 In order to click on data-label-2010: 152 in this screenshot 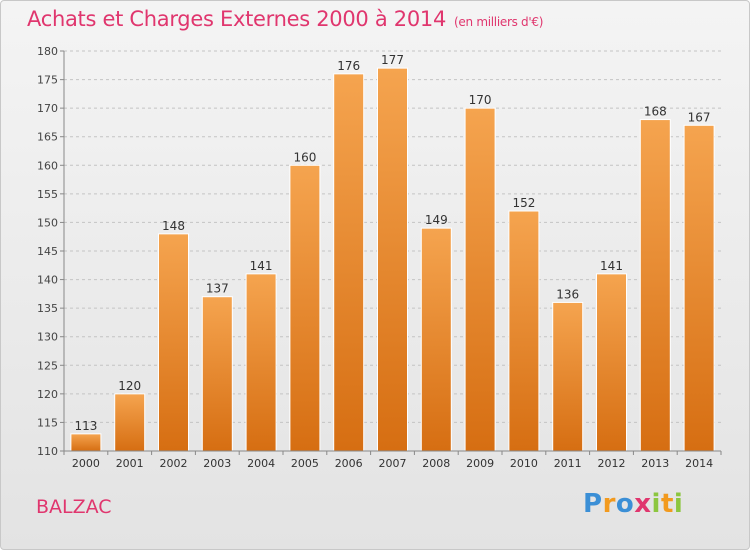, I will do `click(523, 203)`.